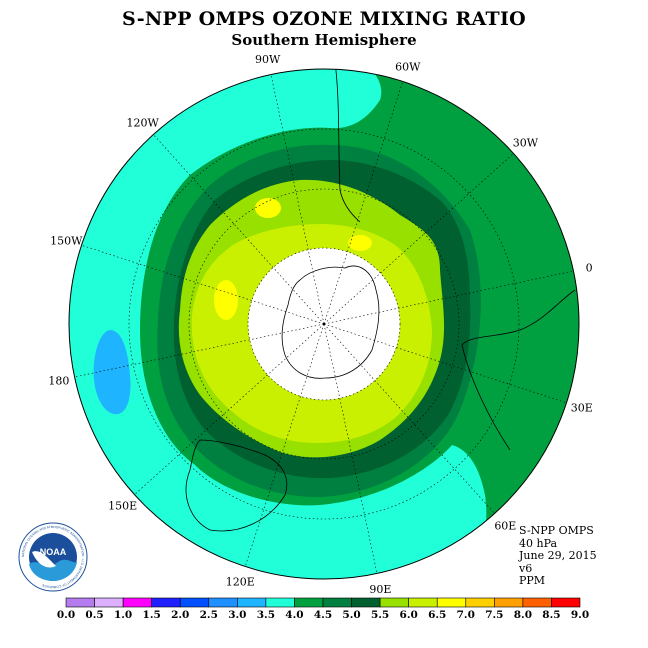 The image size is (648, 648). What do you see at coordinates (351, 615) in the screenshot?
I see `colorbar-tick-label: 5.0` at bounding box center [351, 615].